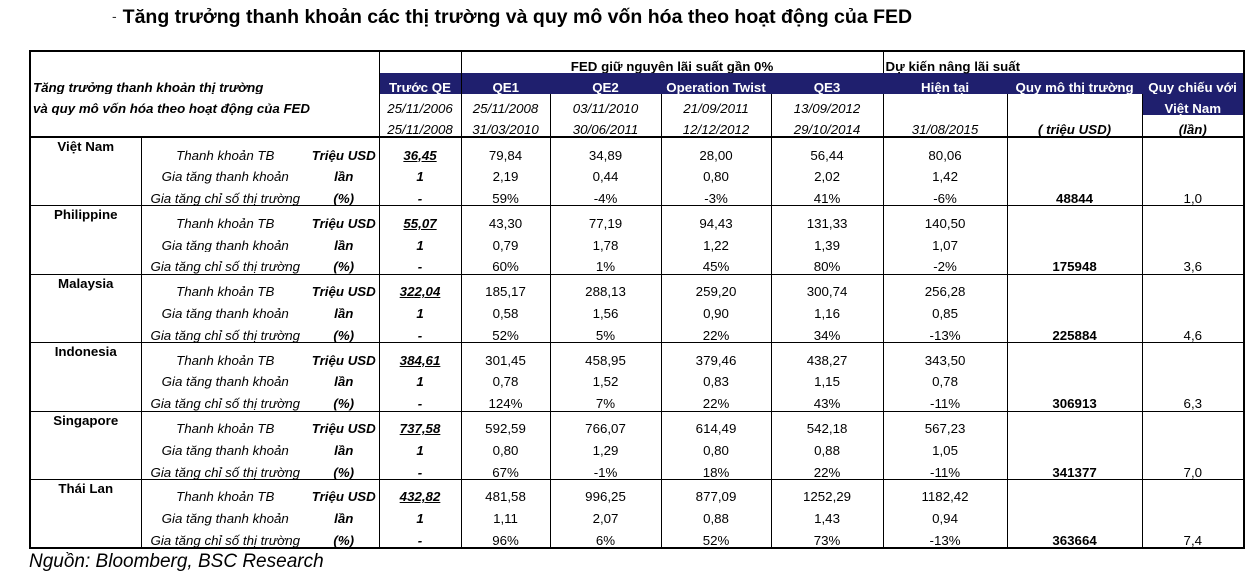 This screenshot has height=580, width=1257. What do you see at coordinates (945, 263) in the screenshot?
I see `value-cell: -2%` at bounding box center [945, 263].